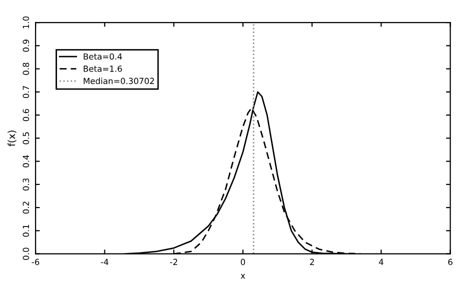  I want to click on x-axis-title: x, so click(243, 276).